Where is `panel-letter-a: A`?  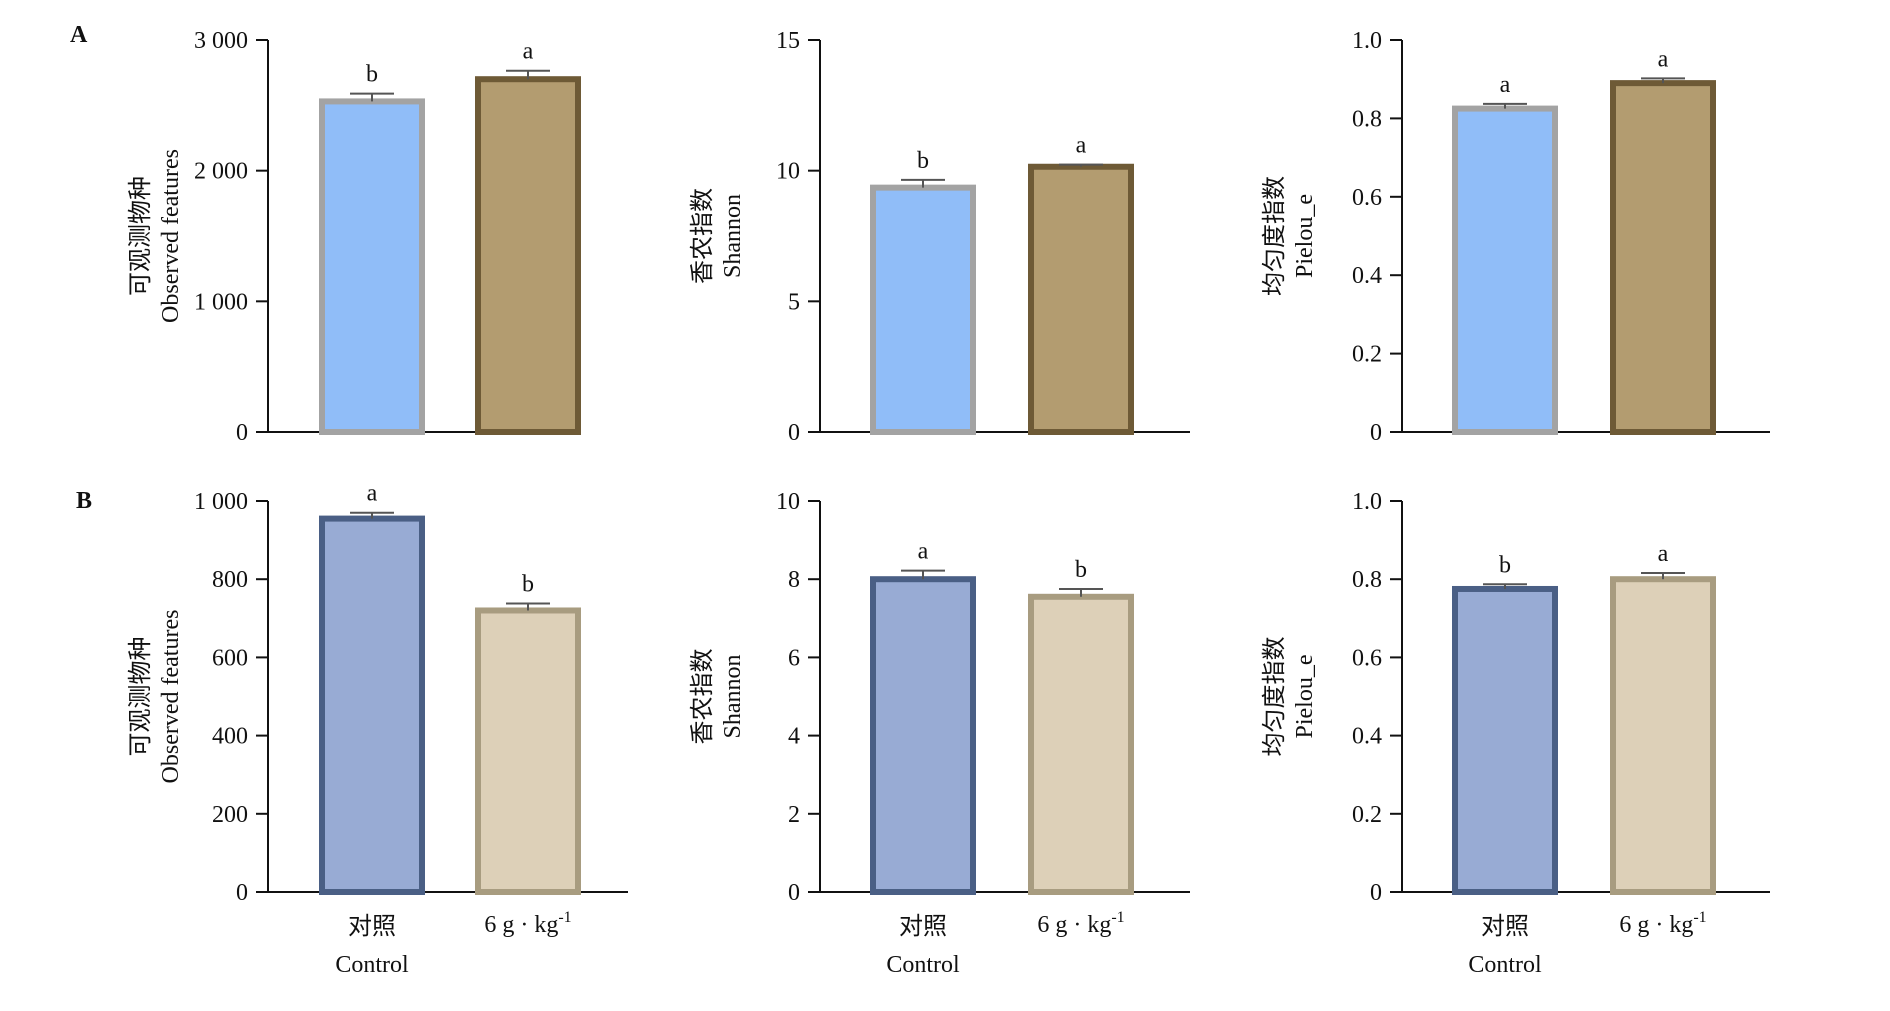 panel-letter-a: A is located at coordinates (79, 35).